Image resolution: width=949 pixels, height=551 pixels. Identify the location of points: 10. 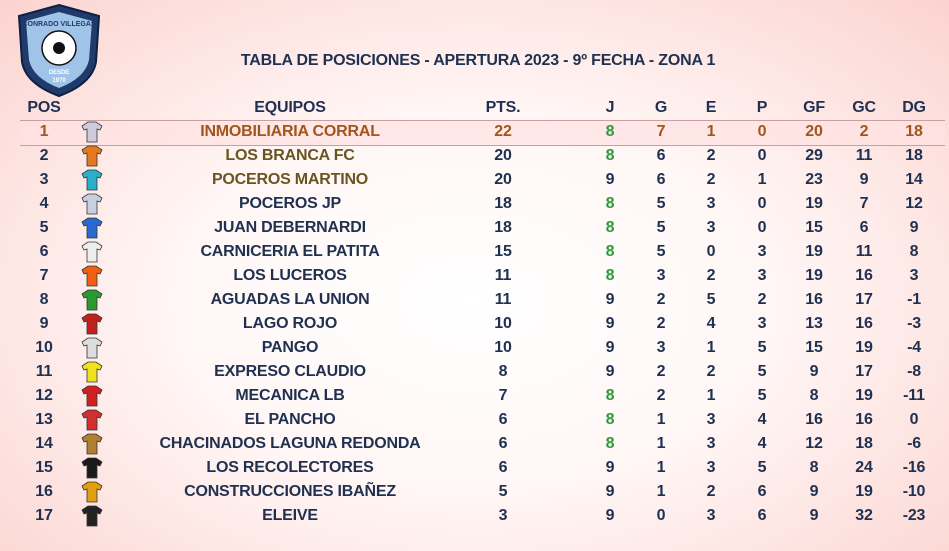
(503, 347).